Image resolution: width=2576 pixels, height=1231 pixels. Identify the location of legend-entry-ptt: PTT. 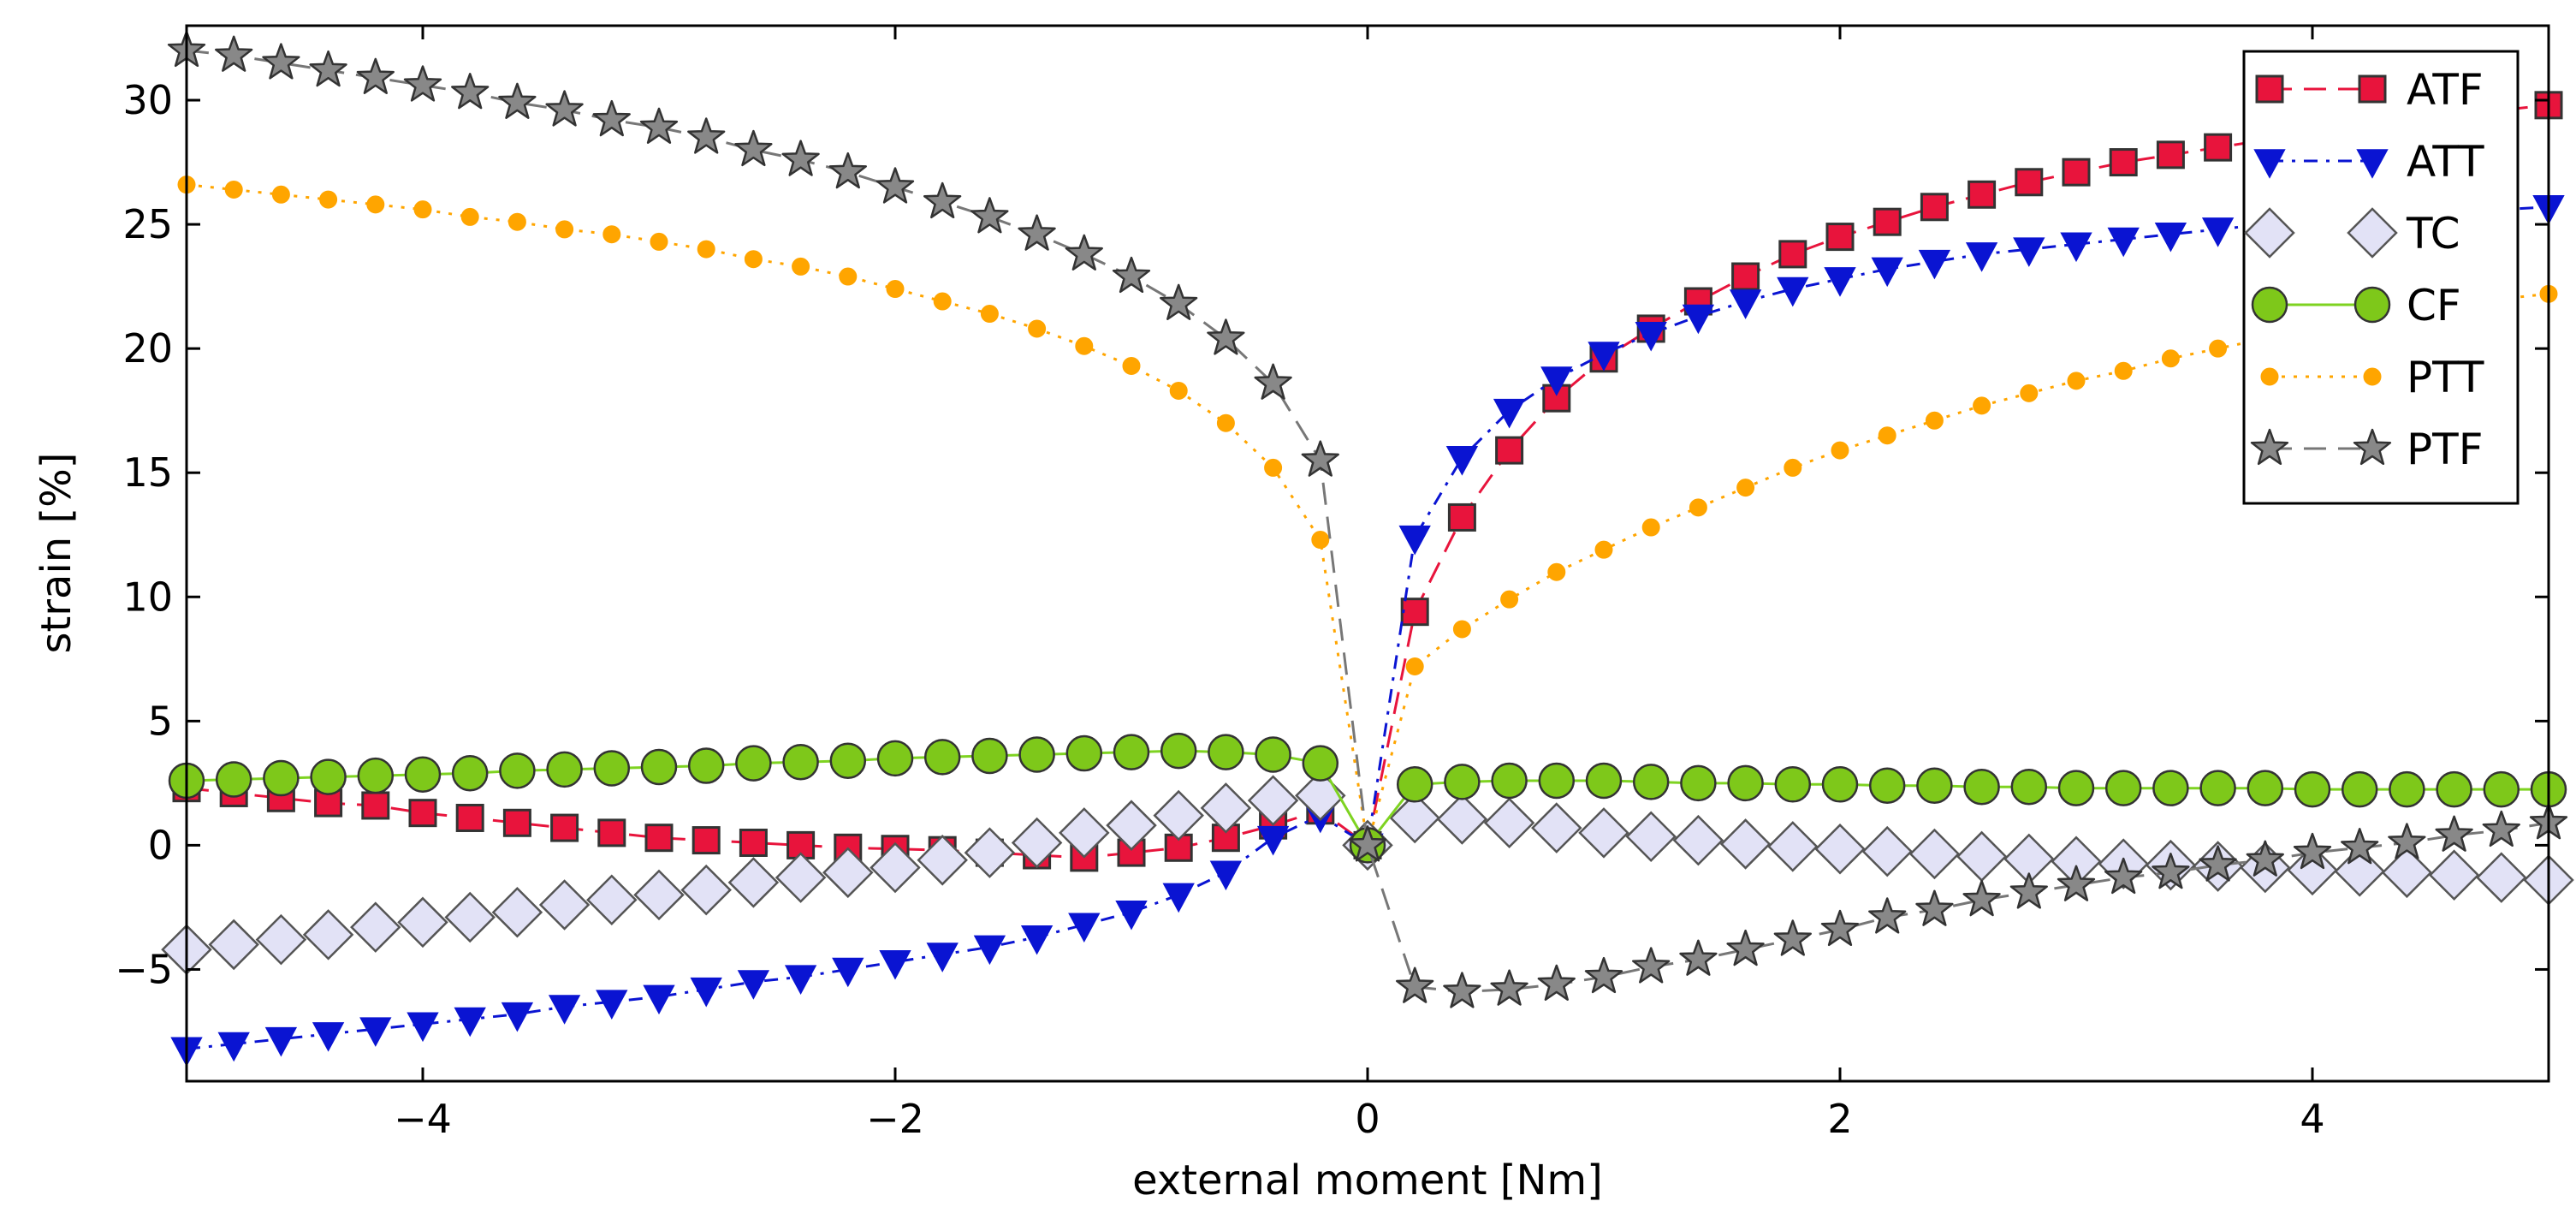
(2372, 378).